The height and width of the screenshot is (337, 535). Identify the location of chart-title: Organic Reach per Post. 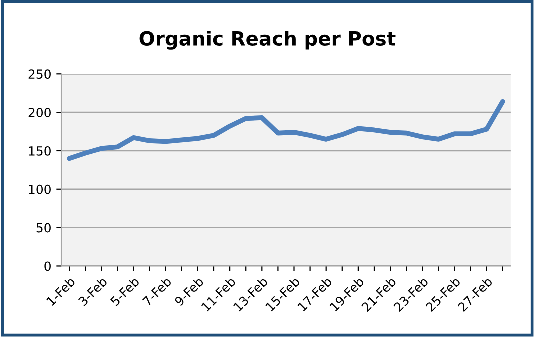
(268, 40).